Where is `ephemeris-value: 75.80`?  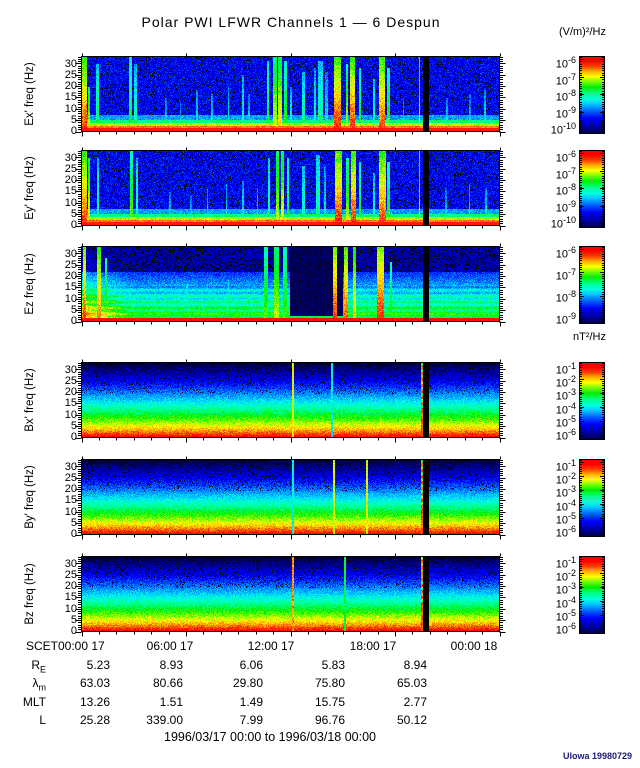
ephemeris-value: 75.80 is located at coordinates (329, 683).